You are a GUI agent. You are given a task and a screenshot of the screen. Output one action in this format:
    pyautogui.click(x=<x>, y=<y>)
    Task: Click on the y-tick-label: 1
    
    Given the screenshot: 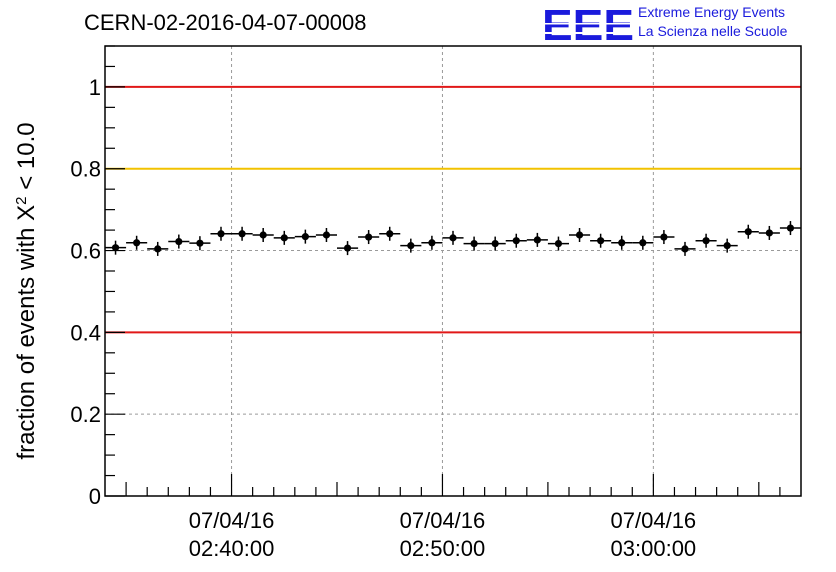 What is the action you would take?
    pyautogui.click(x=95, y=87)
    